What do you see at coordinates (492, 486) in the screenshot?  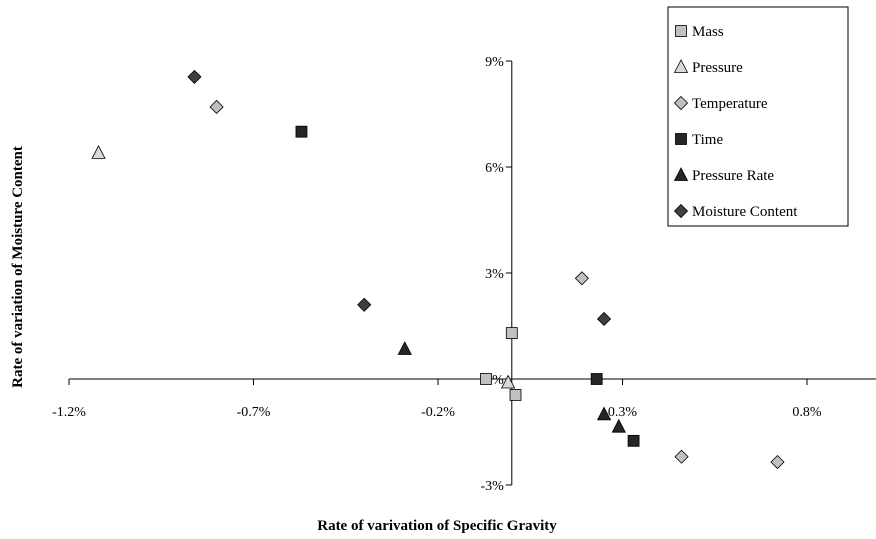 I see `y-tick-label: -3%` at bounding box center [492, 486].